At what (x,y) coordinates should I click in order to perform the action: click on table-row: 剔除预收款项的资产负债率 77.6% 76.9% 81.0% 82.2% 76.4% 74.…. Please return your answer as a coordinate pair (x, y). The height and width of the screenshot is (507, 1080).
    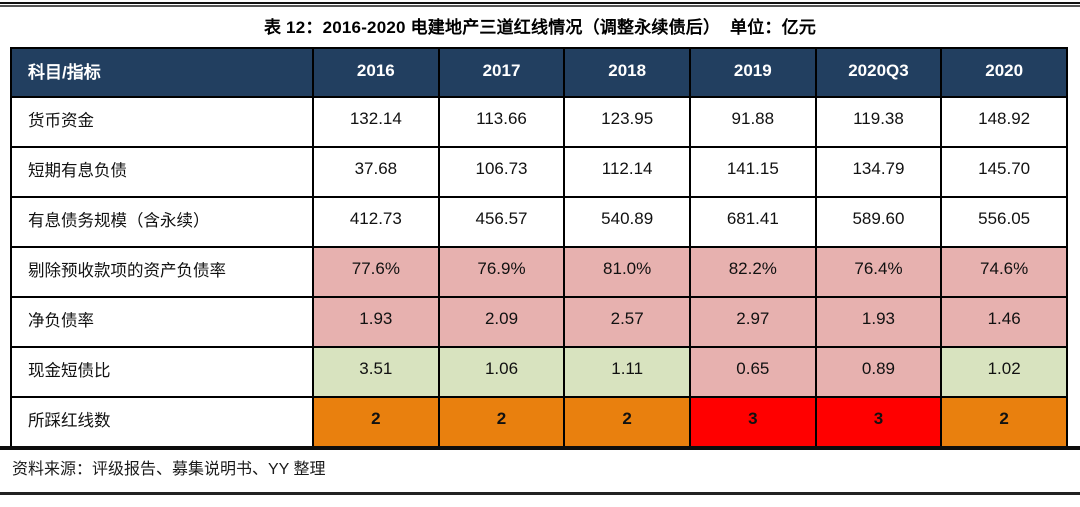
    Looking at the image, I should click on (538, 272).